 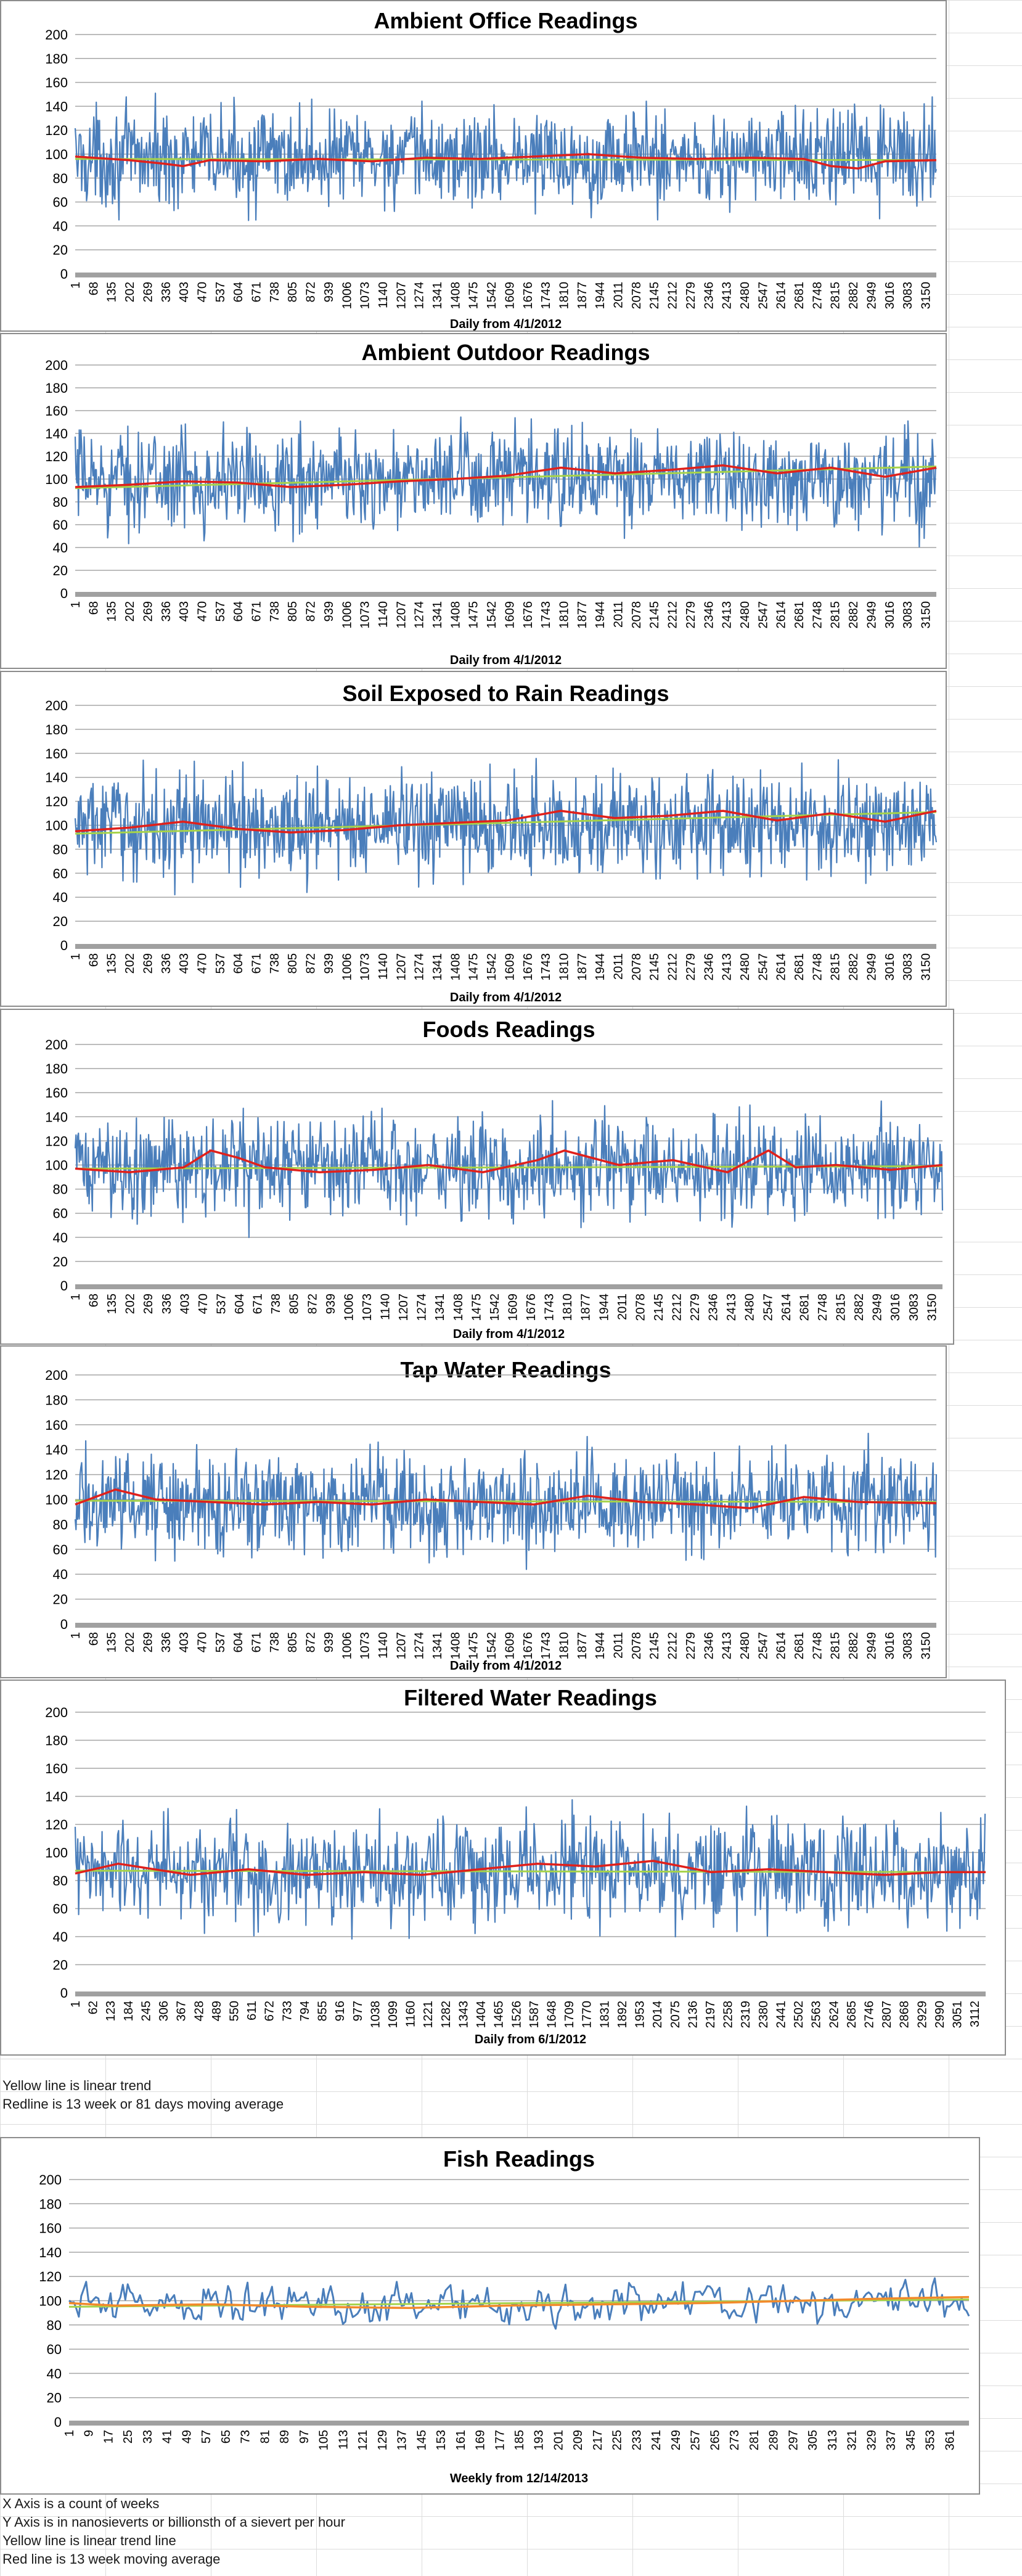 I want to click on x-tick-label: 135, so click(x=112, y=292).